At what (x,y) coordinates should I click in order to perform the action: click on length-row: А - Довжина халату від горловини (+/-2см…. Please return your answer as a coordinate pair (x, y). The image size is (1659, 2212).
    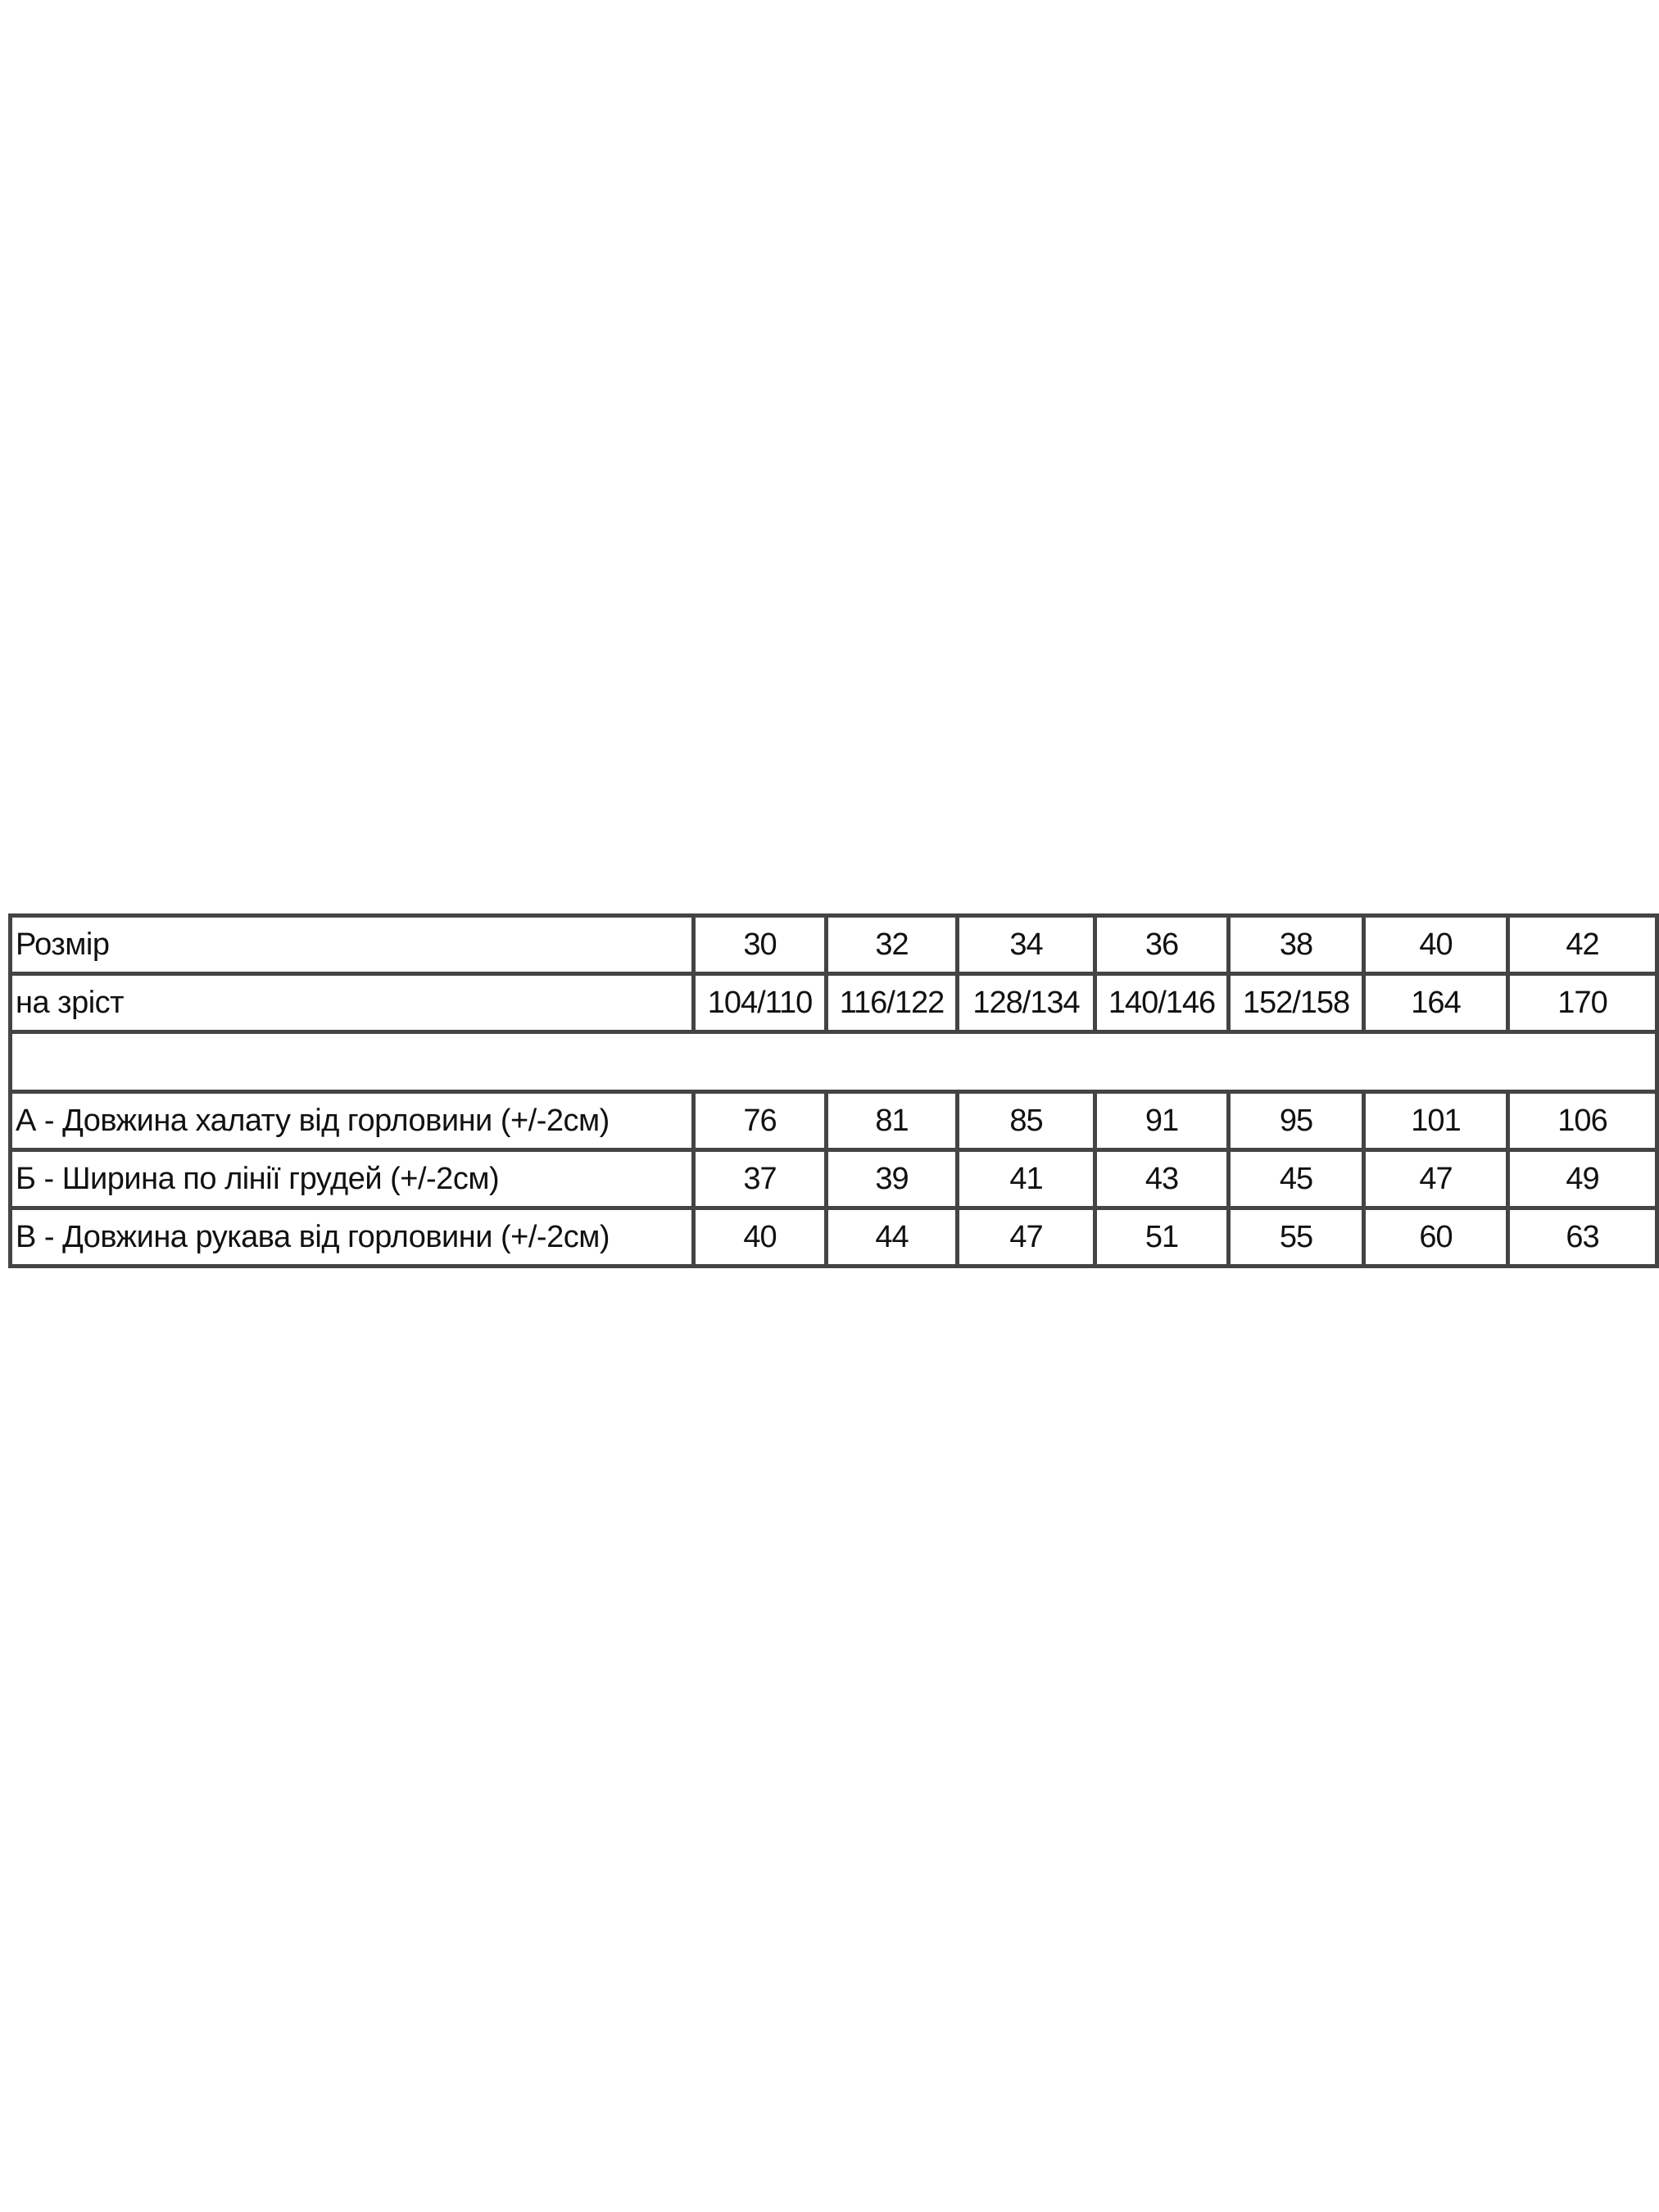
    Looking at the image, I should click on (833, 1121).